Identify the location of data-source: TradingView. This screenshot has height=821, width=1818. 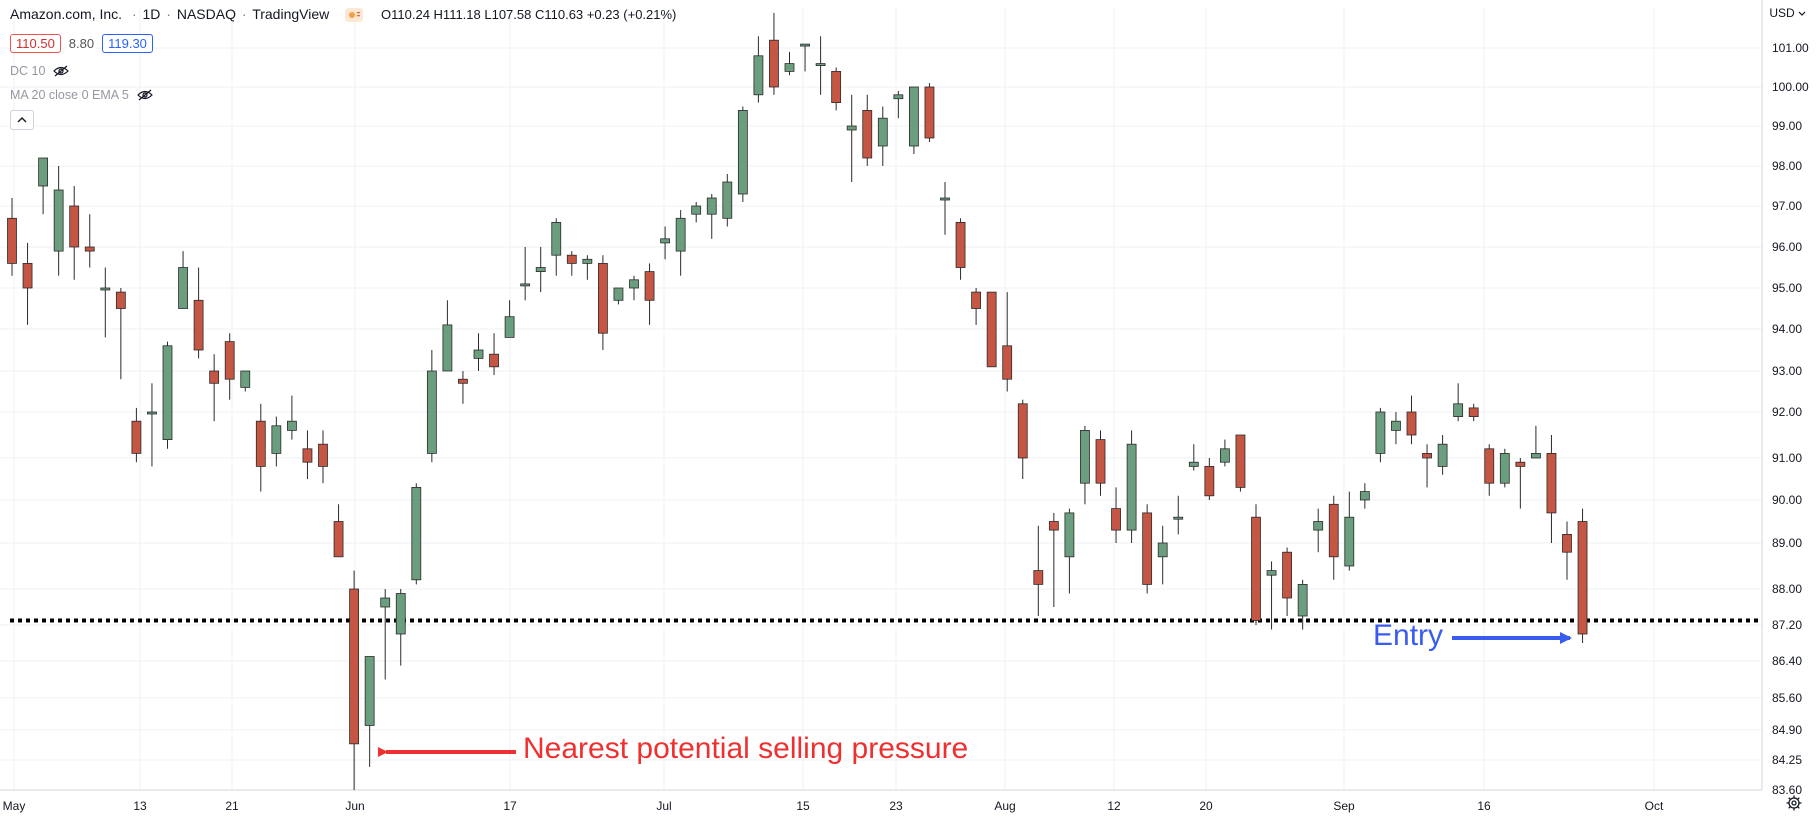
(291, 14).